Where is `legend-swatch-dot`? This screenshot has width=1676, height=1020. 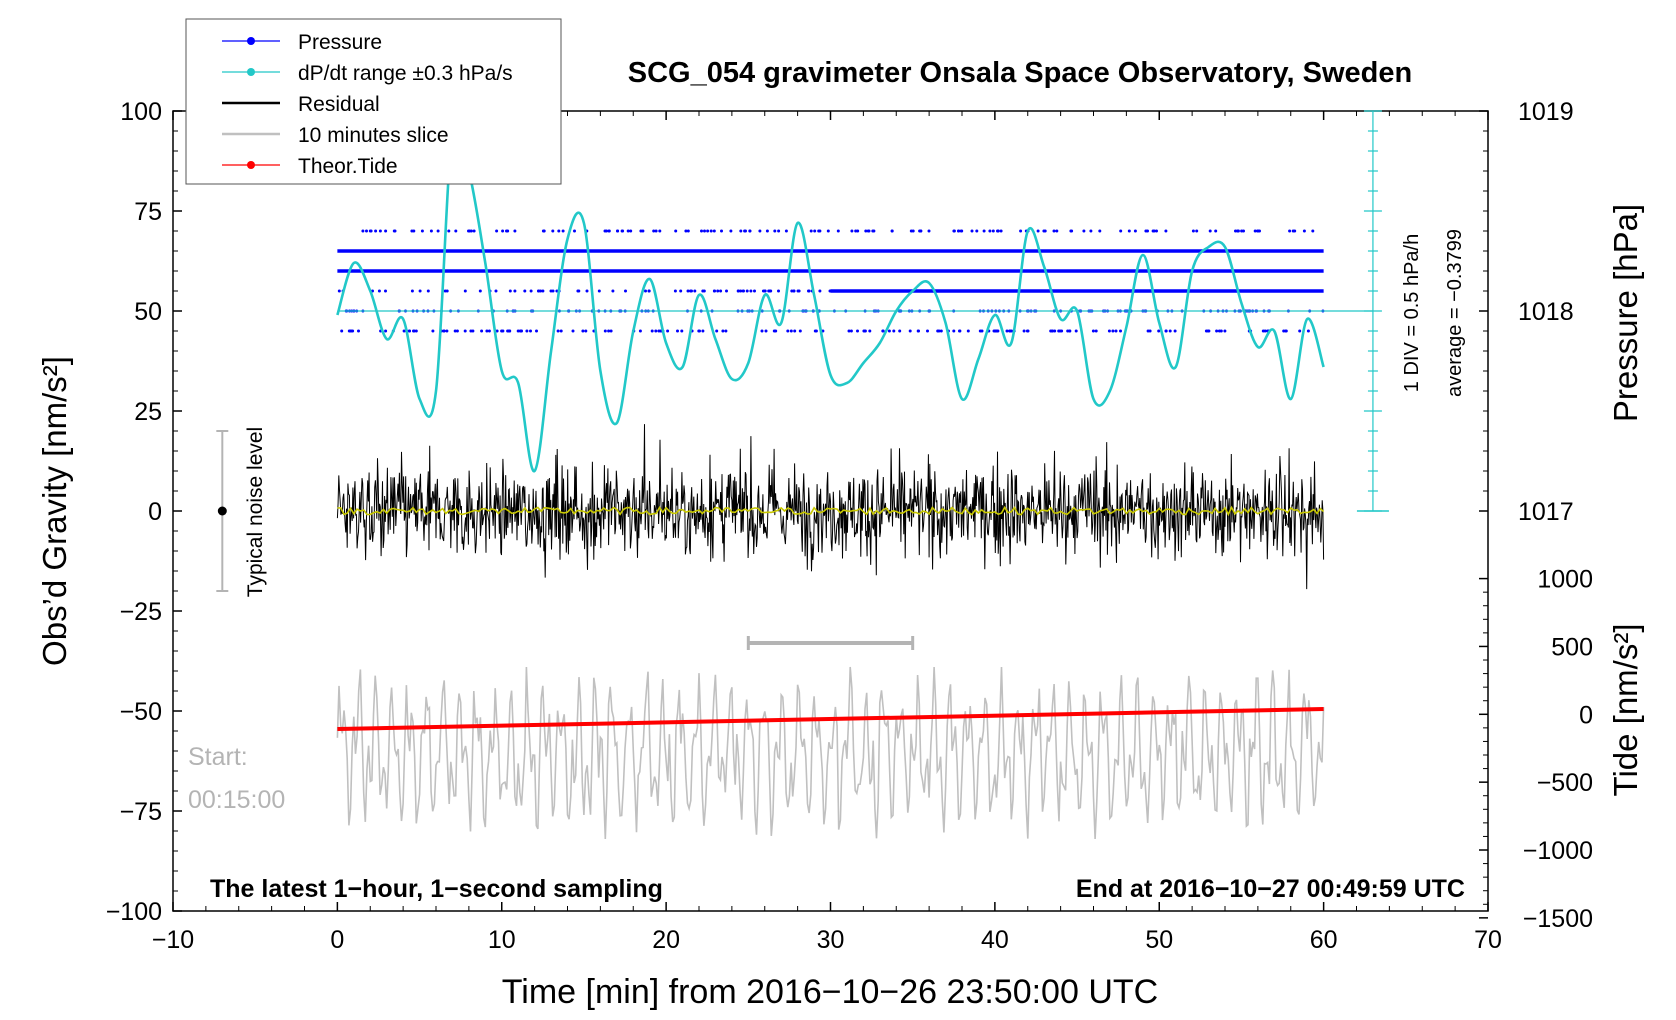
legend-swatch-dot is located at coordinates (251, 165).